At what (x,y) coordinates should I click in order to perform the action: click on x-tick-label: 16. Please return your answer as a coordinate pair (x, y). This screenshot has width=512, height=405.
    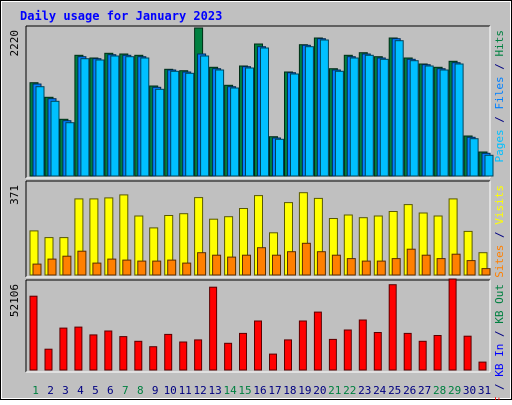
    Looking at the image, I should click on (259, 390).